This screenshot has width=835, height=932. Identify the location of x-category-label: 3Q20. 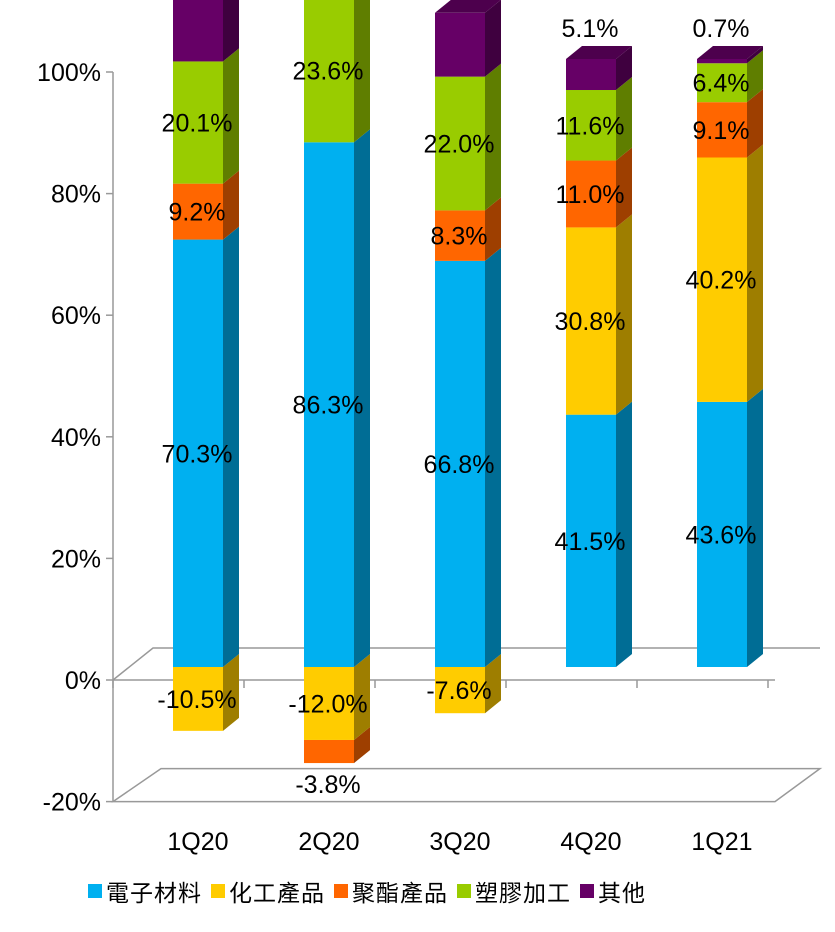
(459, 842).